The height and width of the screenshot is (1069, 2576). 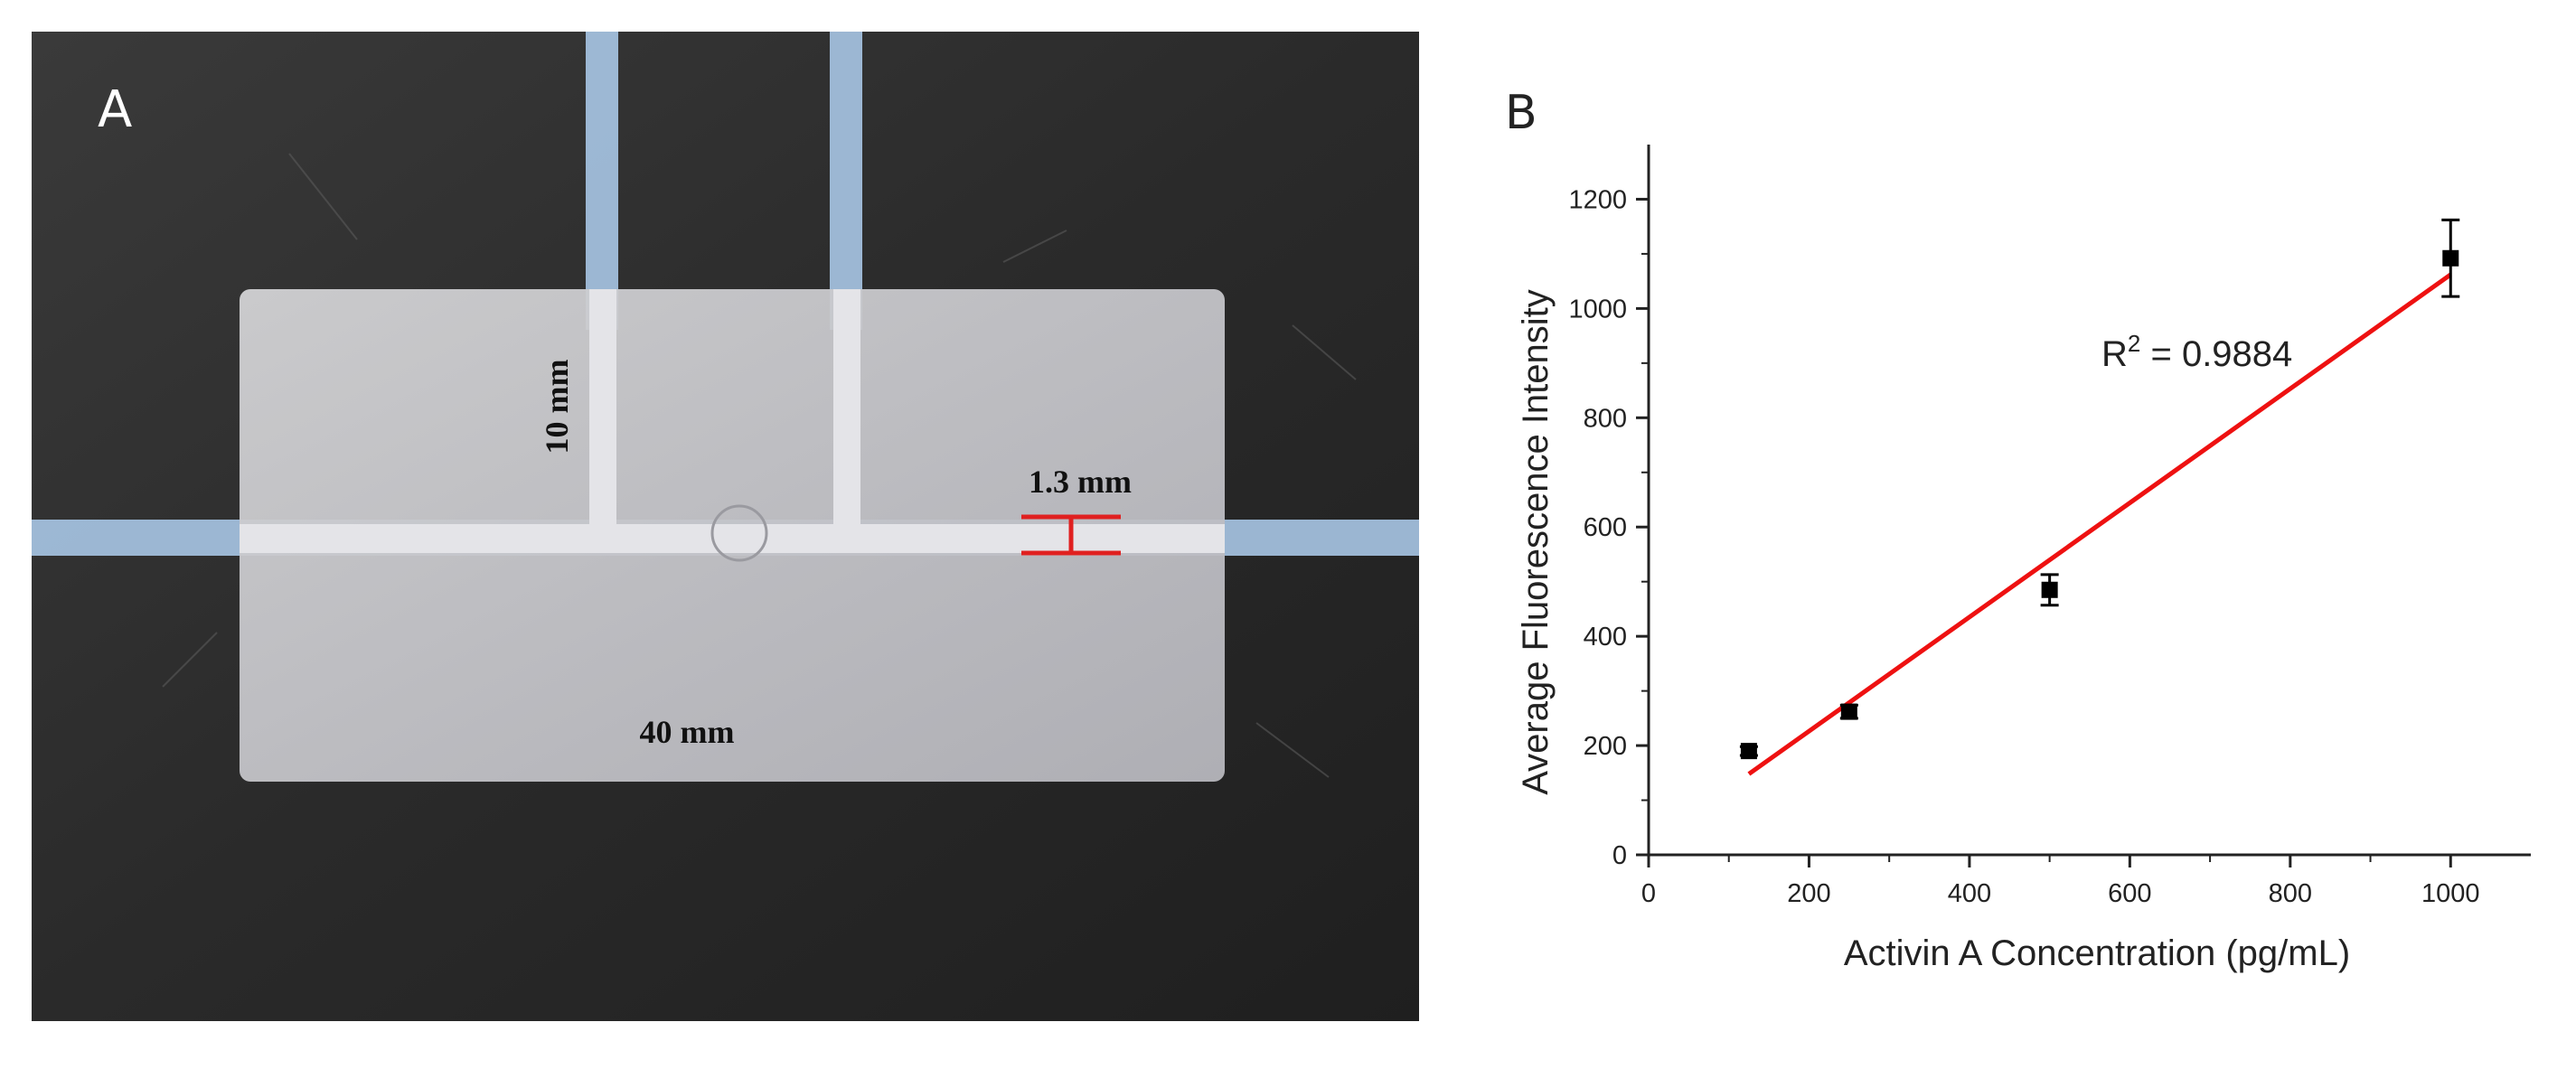 What do you see at coordinates (1969, 894) in the screenshot?
I see `x-tick-label: 400` at bounding box center [1969, 894].